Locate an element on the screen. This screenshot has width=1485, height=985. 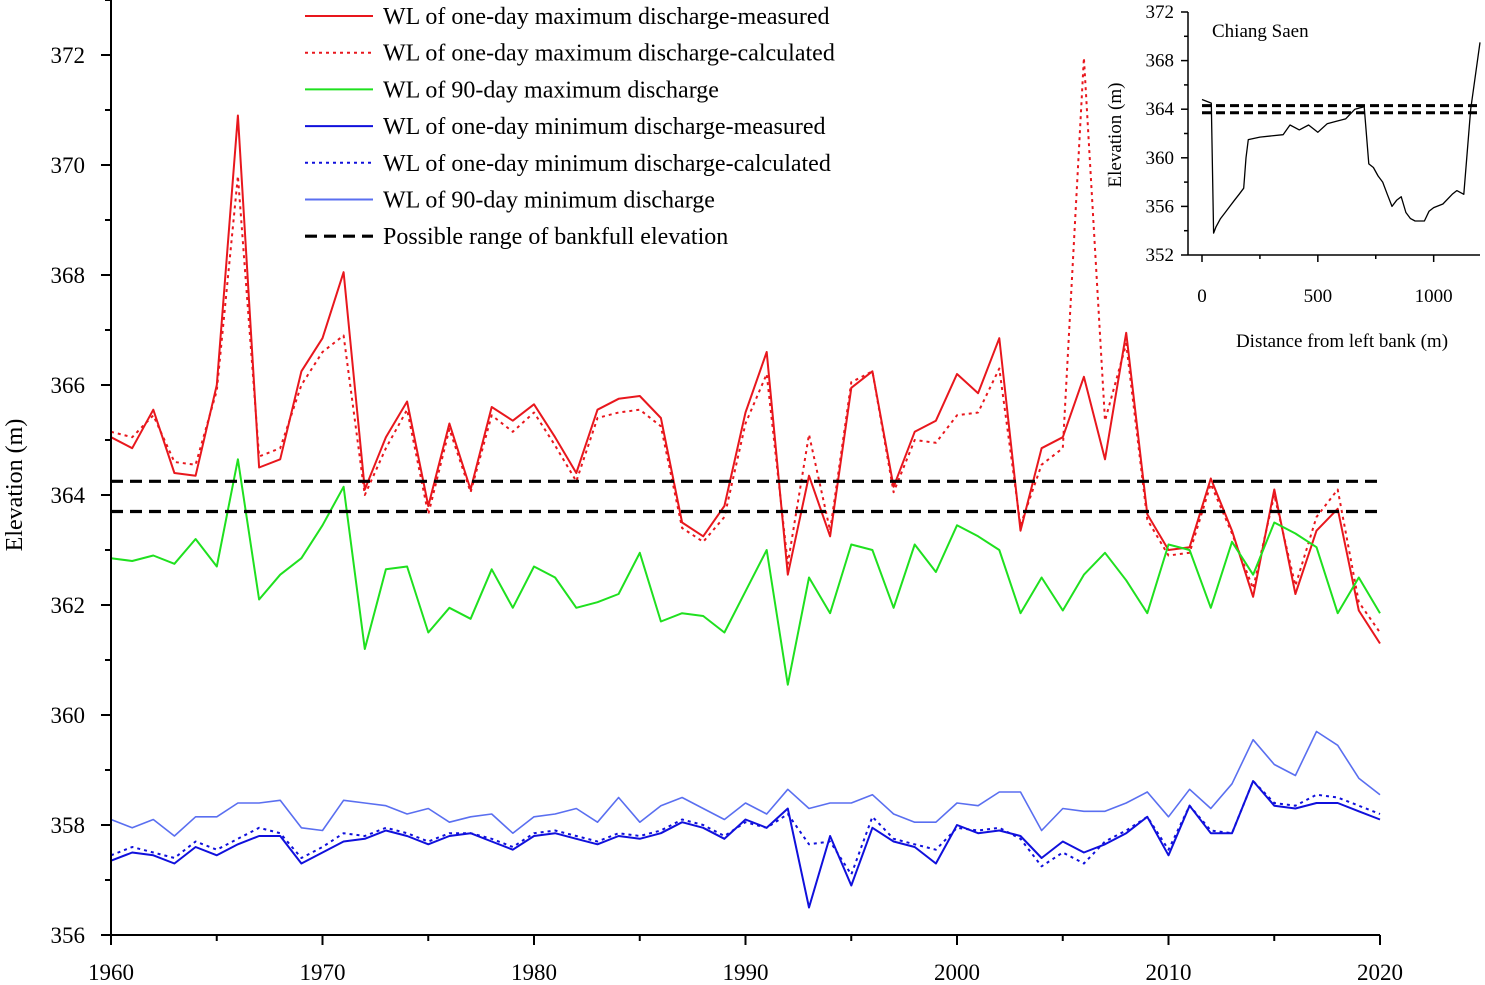
inset-x-tick-label: 1000 is located at coordinates (1434, 296).